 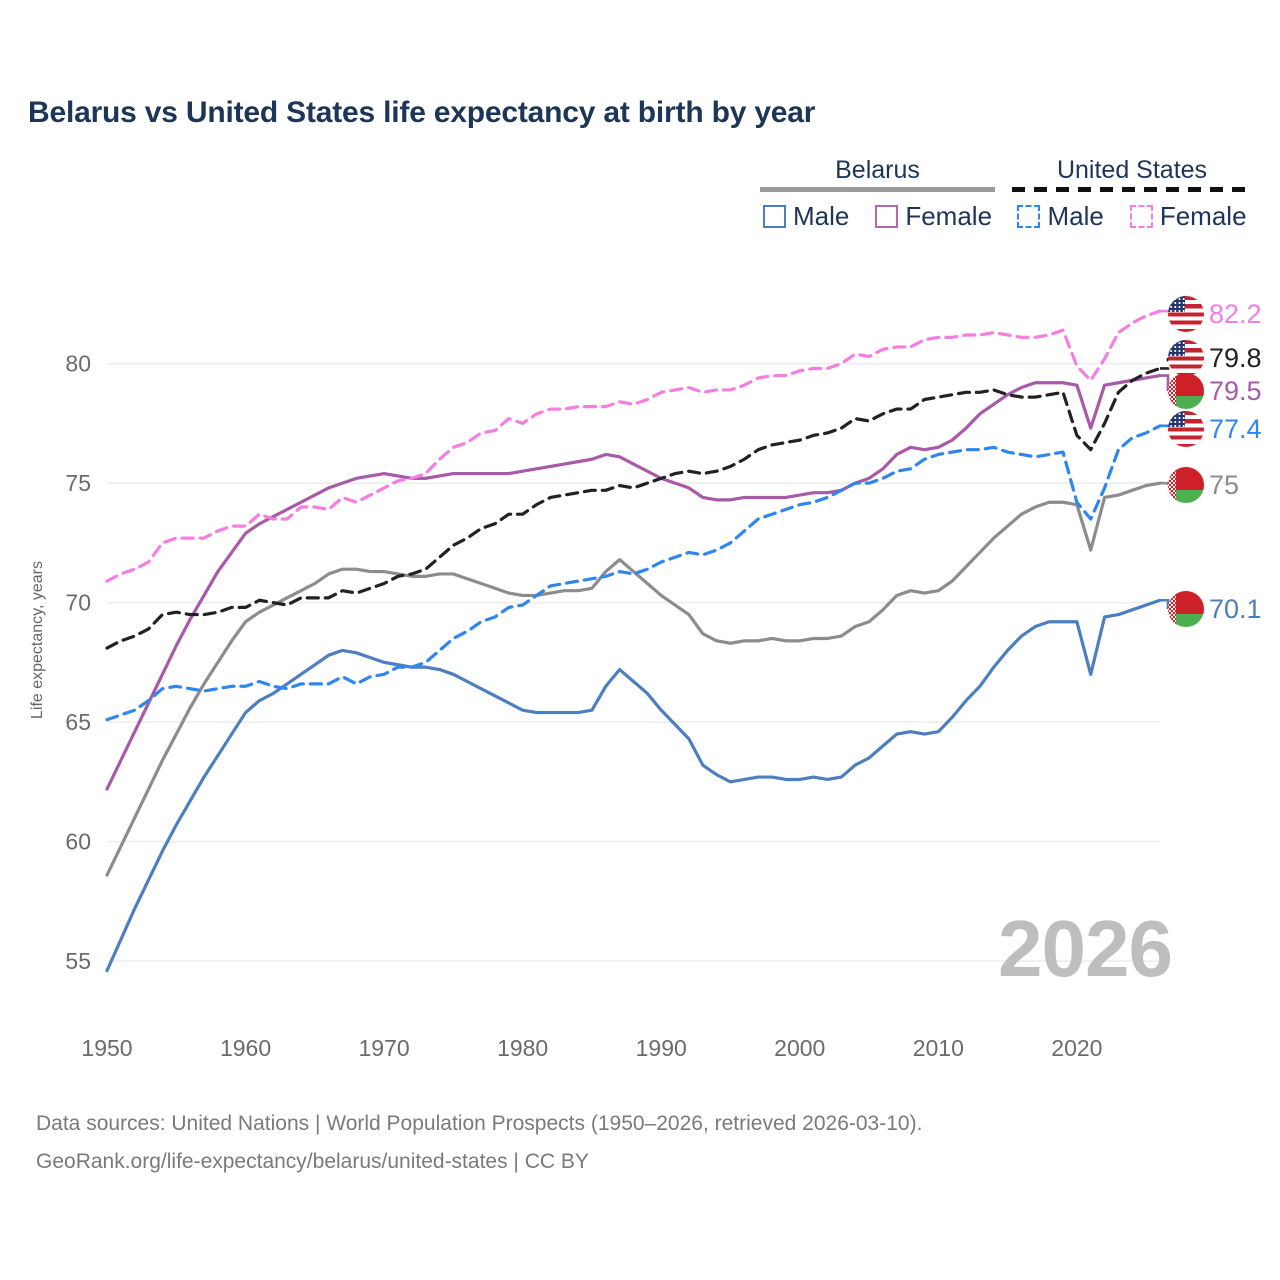 I want to click on series-end-value: 75, so click(x=1224, y=484).